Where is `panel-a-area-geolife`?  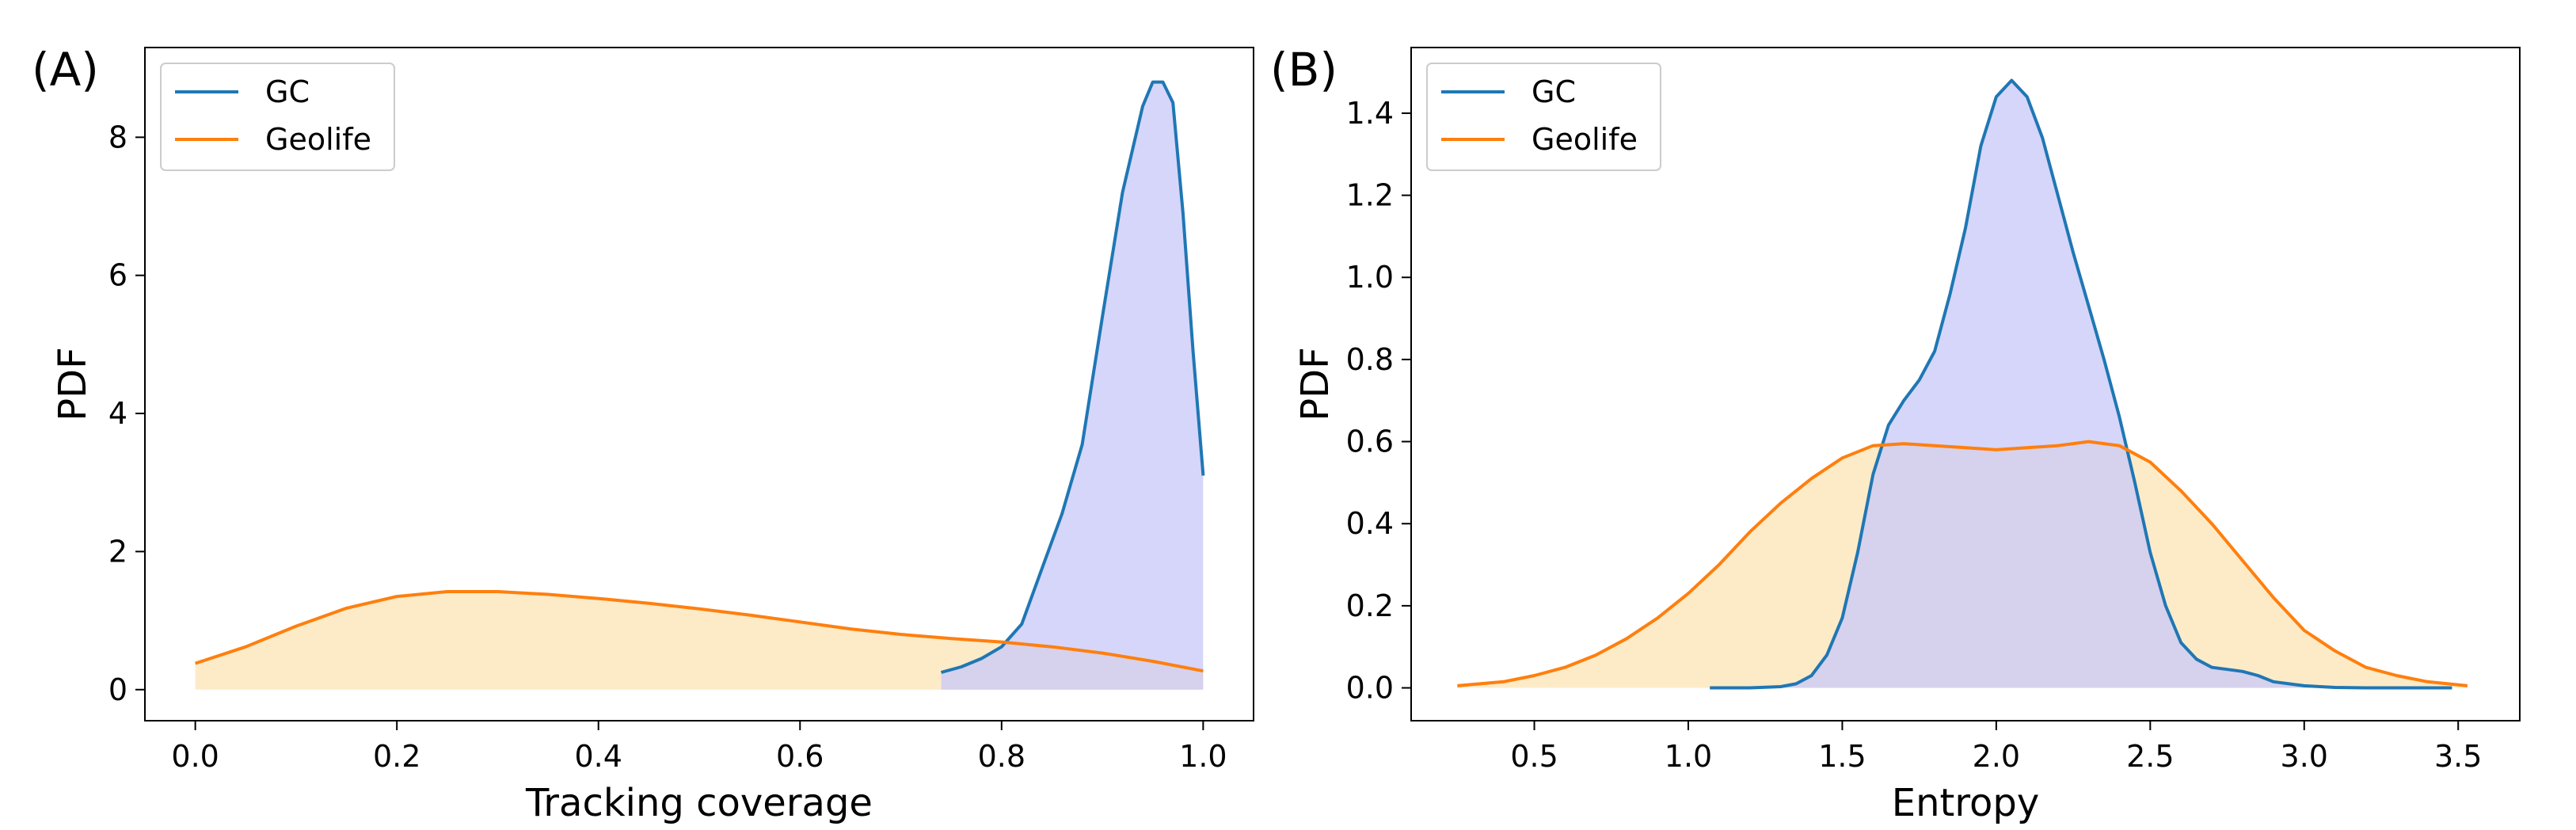
panel-a-area-geolife is located at coordinates (699, 641).